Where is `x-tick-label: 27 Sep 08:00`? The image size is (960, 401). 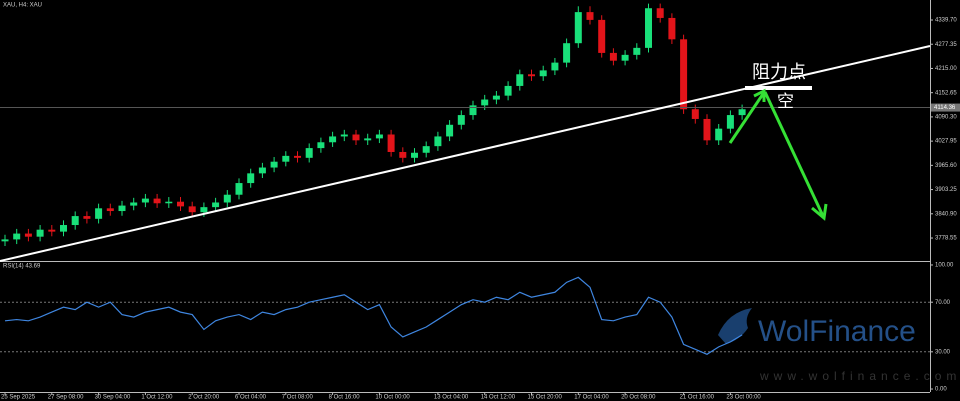
x-tick-label: 27 Sep 08:00 is located at coordinates (66, 398).